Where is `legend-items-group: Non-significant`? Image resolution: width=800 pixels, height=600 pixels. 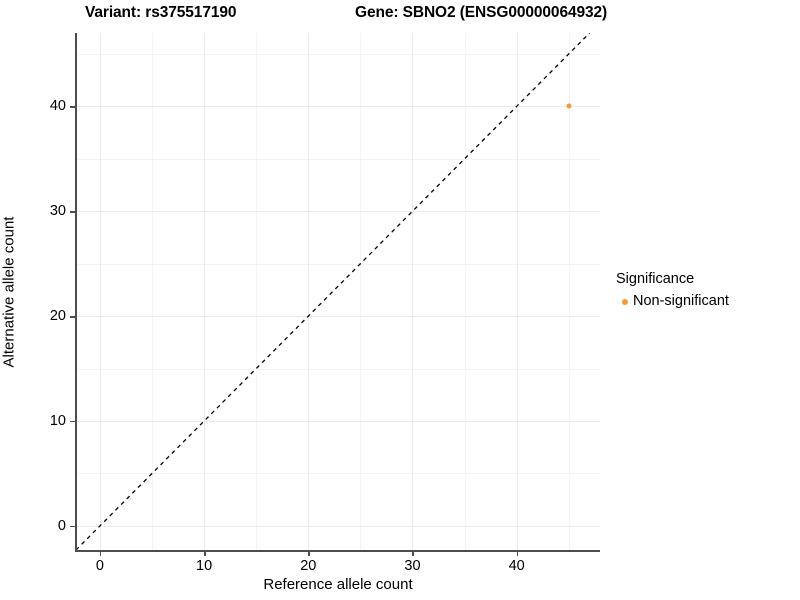 legend-items-group: Non-significant is located at coordinates (672, 301).